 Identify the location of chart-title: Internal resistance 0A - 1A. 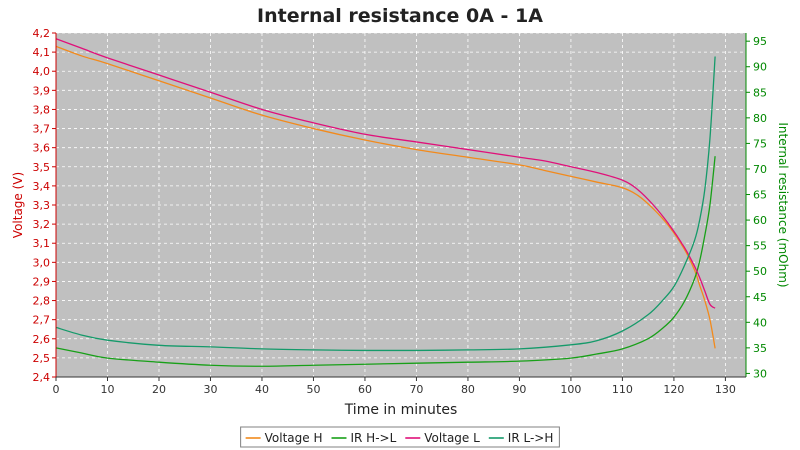
(400, 16).